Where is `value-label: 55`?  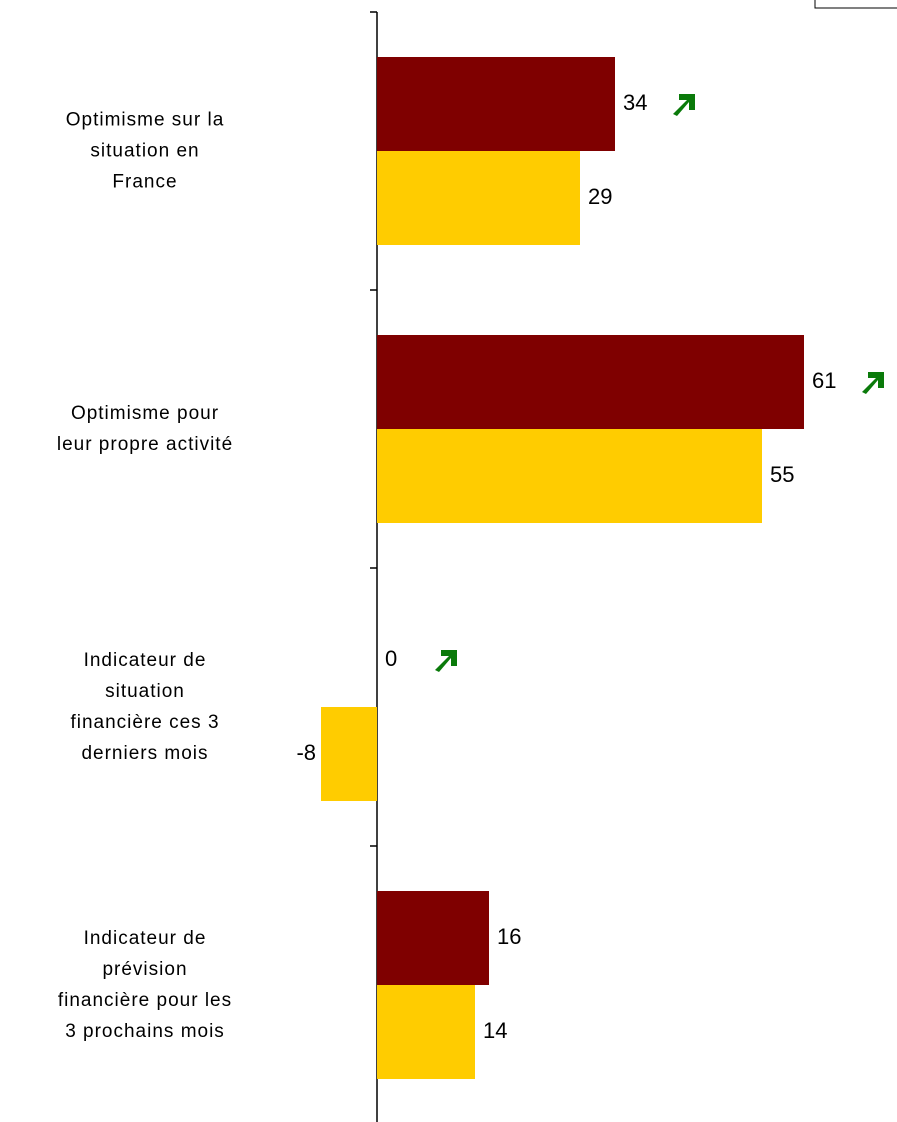
value-label: 55 is located at coordinates (782, 474).